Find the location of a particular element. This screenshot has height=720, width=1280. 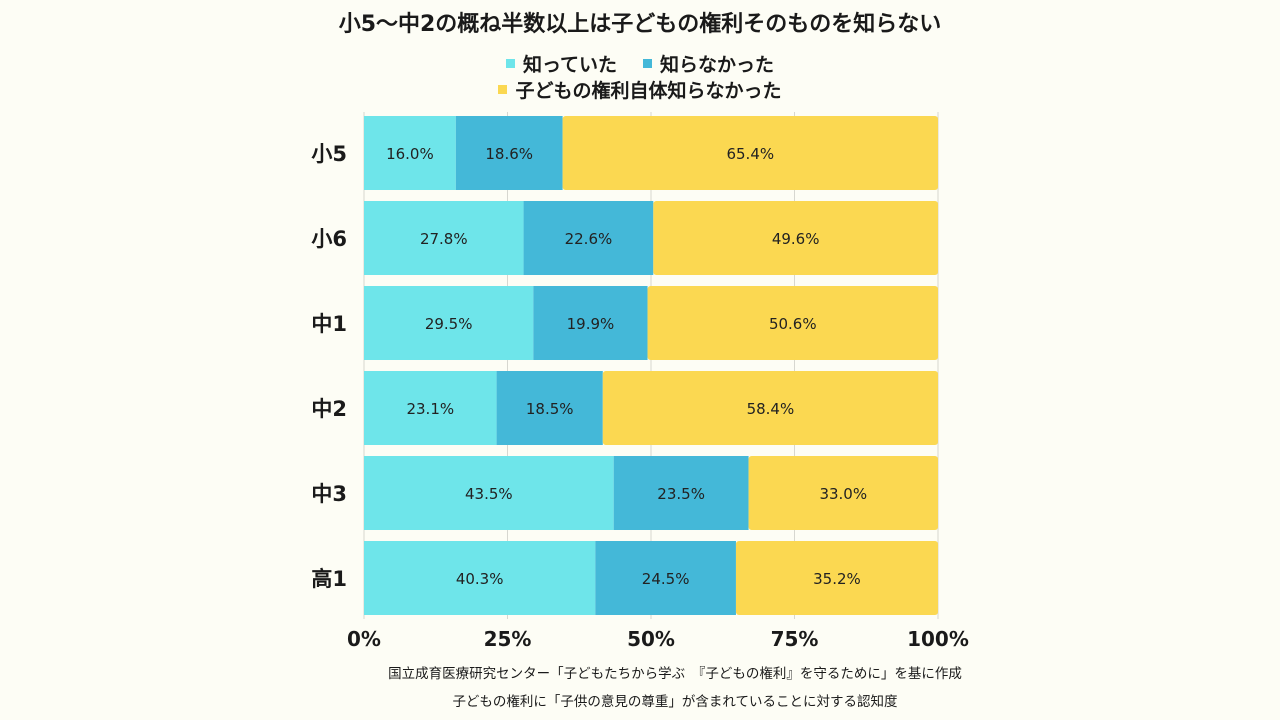

data-label-5-1: 24.5% is located at coordinates (666, 579).